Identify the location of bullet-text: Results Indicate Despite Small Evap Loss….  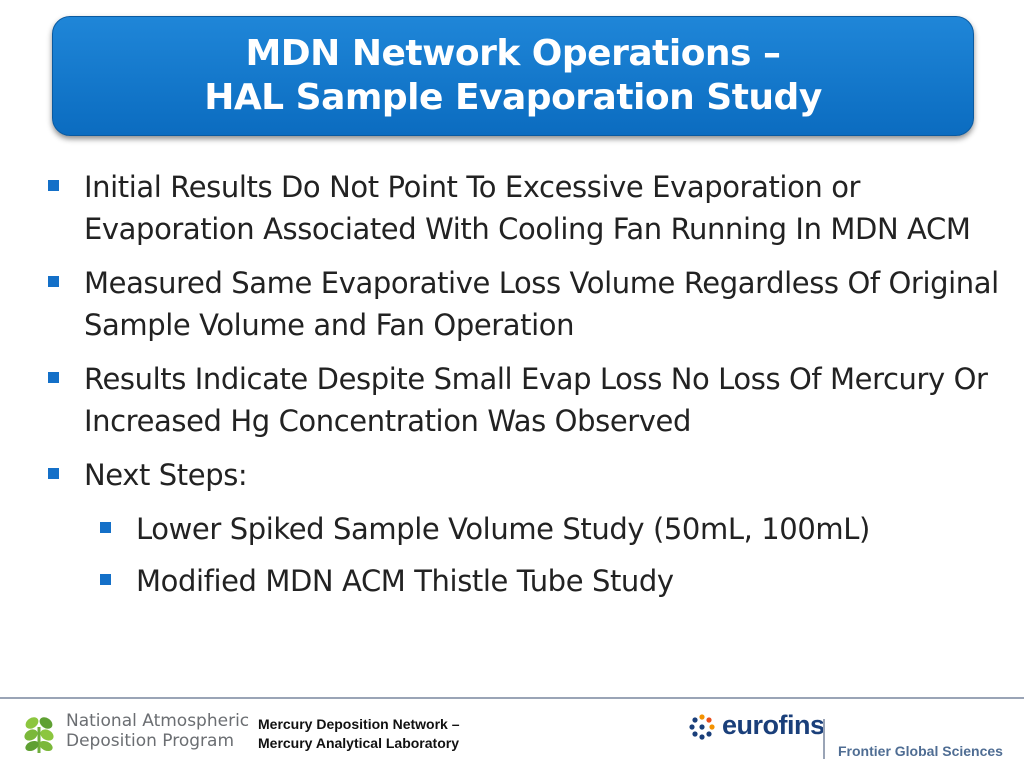
(536, 400).